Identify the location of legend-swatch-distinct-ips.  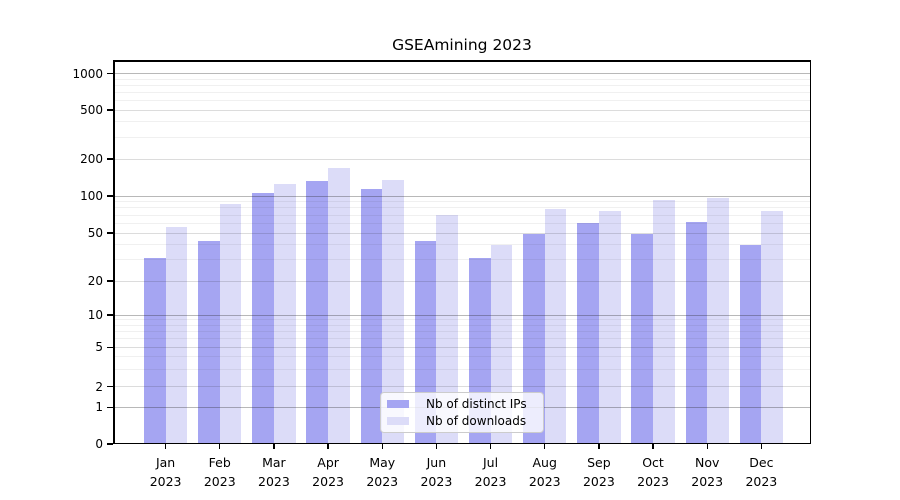
(398, 403).